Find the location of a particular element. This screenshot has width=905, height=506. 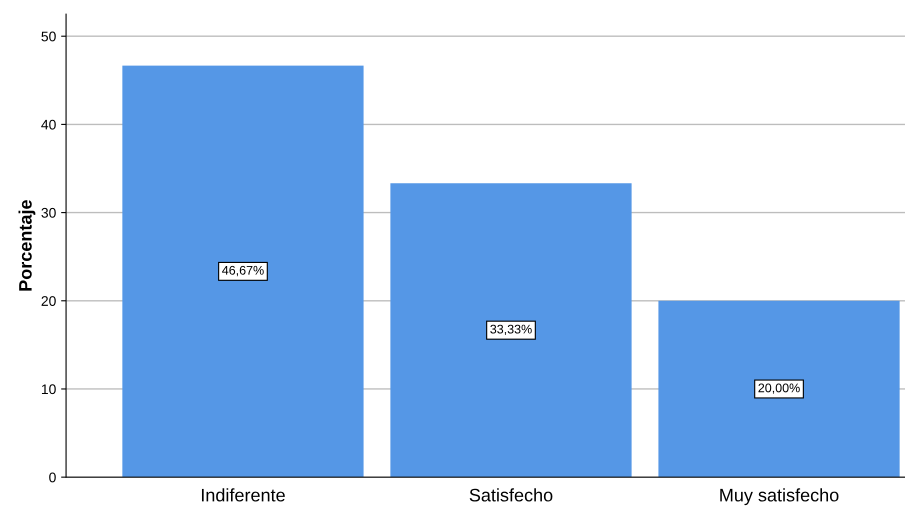

x-tick-label: Muy satisfecho is located at coordinates (779, 497).